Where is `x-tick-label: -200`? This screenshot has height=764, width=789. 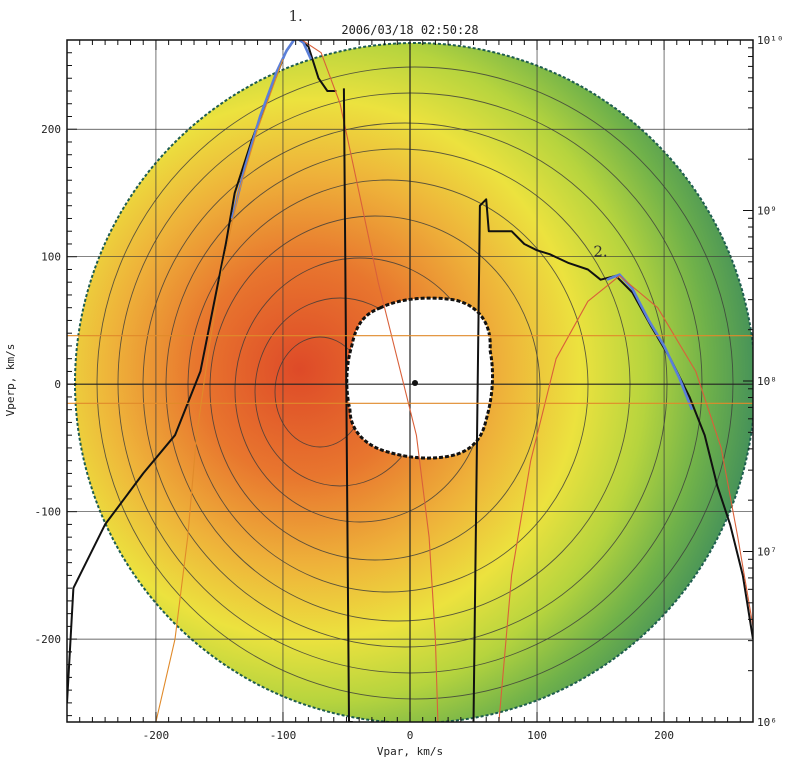
x-tick-label: -200 is located at coordinates (156, 735).